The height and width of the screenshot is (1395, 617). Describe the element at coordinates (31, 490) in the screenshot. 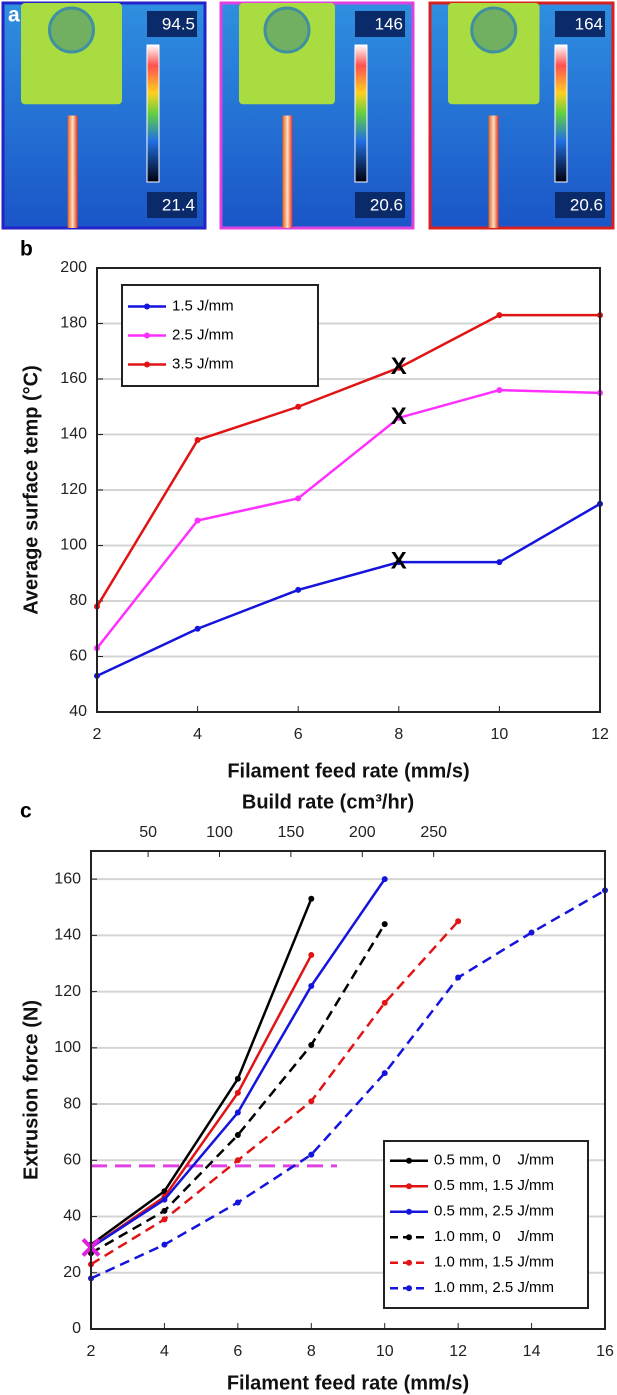

I see `y-axis-title: Average surface temp (°C)` at that location.